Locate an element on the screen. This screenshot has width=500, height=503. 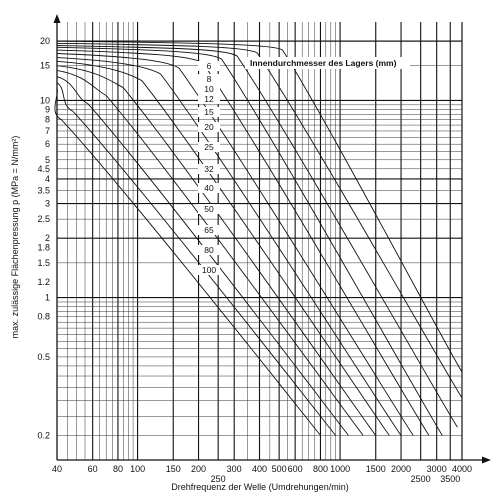
y-axis-arrow is located at coordinates (57, 18).